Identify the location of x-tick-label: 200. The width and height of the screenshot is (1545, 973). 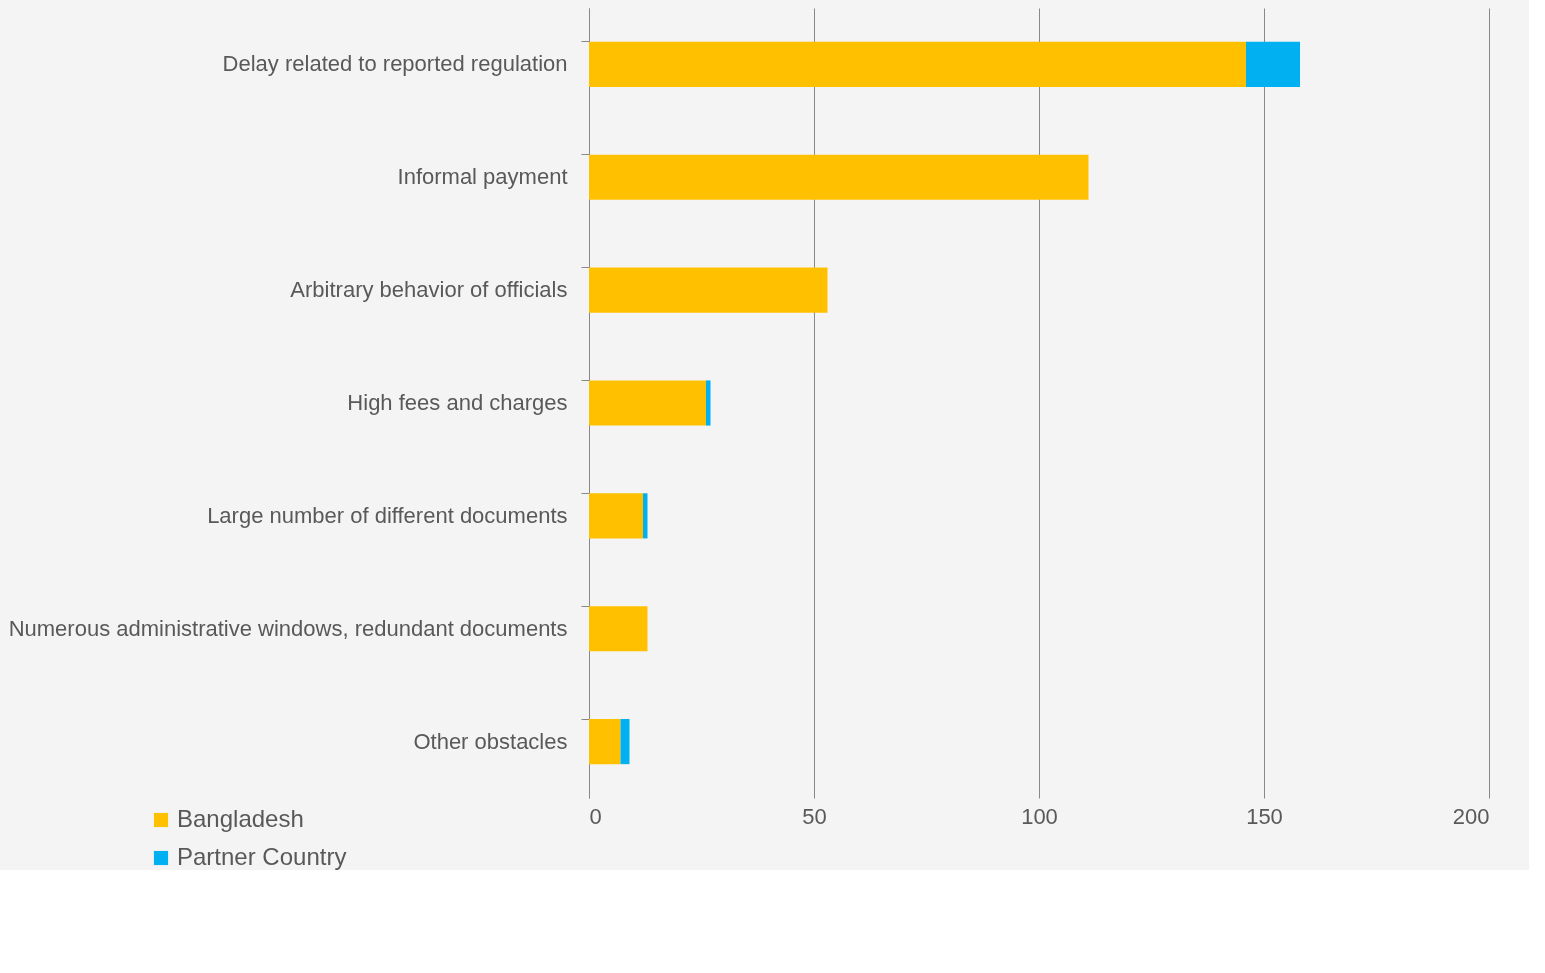
(1471, 816).